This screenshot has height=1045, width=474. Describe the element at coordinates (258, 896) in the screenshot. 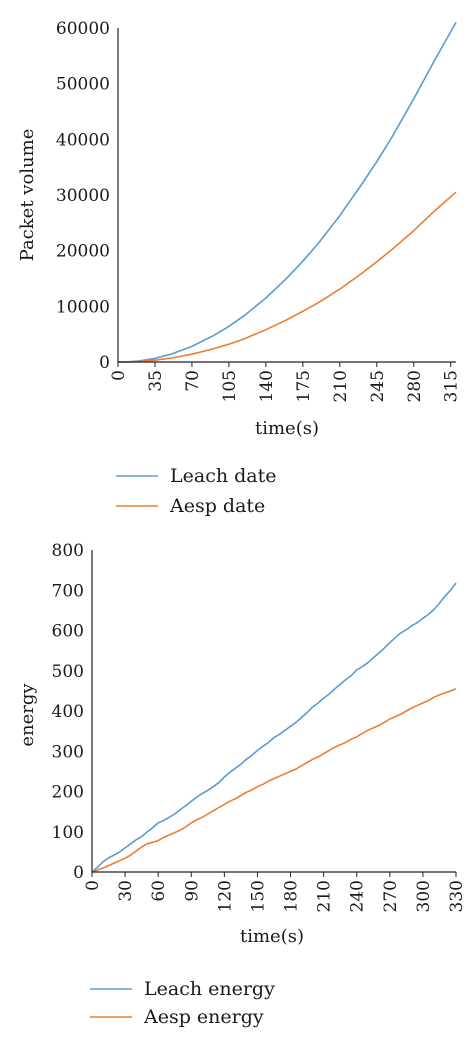

I see `chart-2-x-tick-label: 150` at that location.